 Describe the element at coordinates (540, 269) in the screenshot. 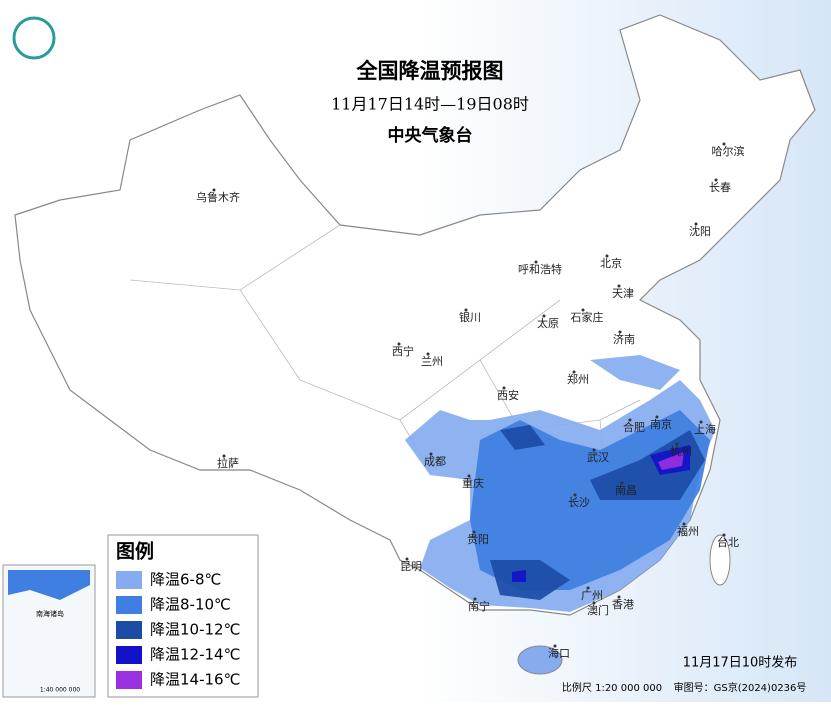

I see `city-label: 呼和浩特` at that location.